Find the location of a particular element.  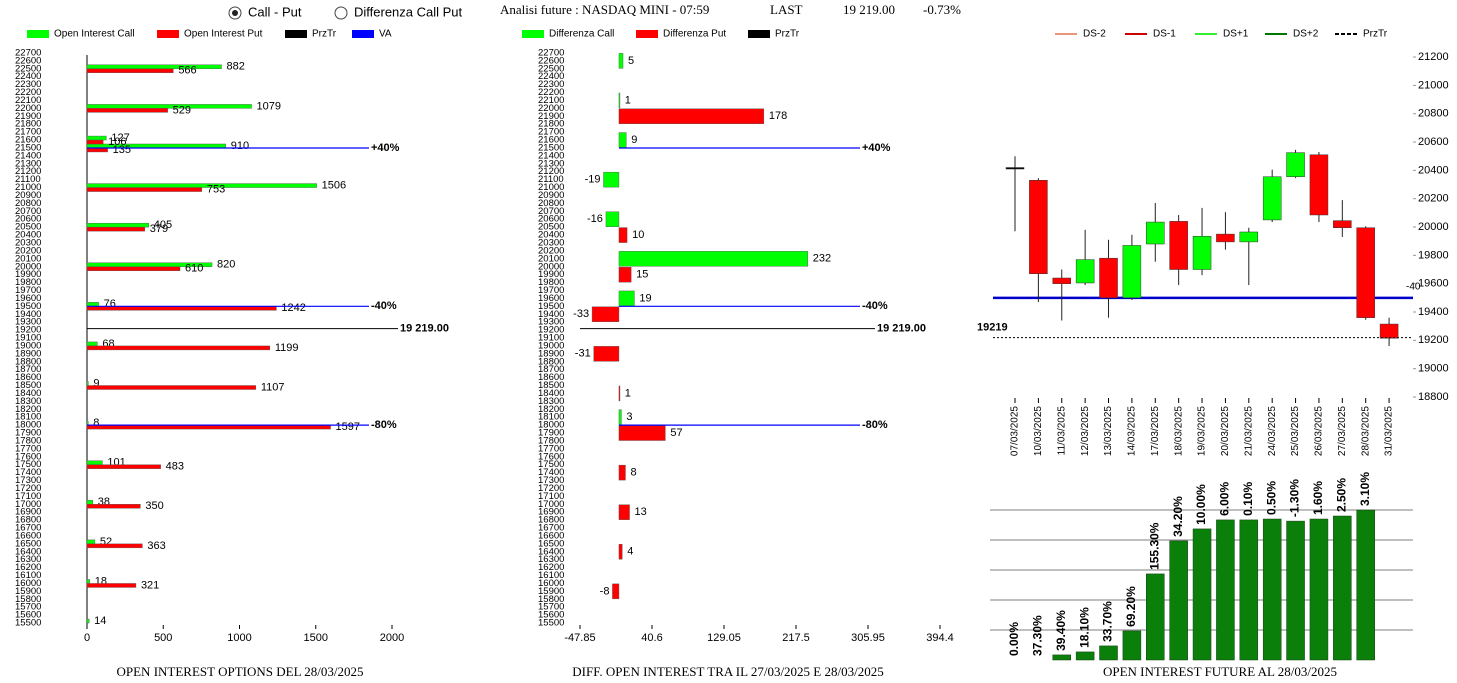

y-tick-label: 15800 is located at coordinates (28, 599).